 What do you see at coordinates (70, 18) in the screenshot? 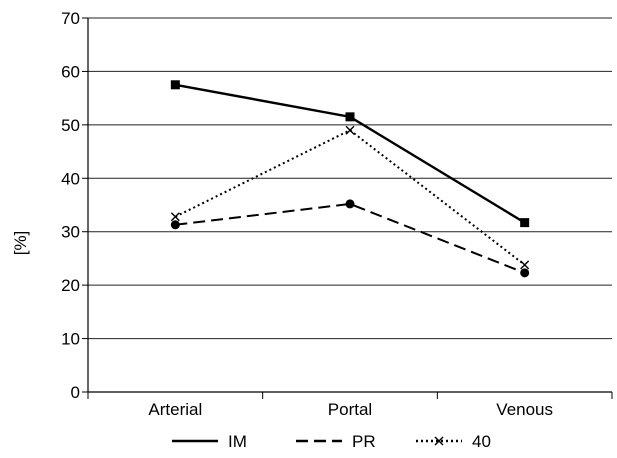
I see `y-tick-label: 70` at bounding box center [70, 18].